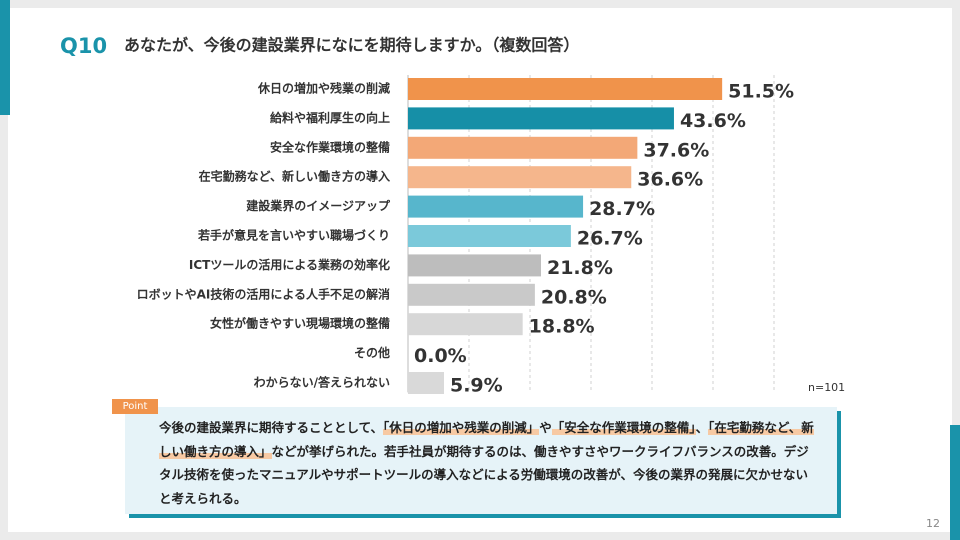  What do you see at coordinates (83, 46) in the screenshot?
I see `question-number: Q10` at bounding box center [83, 46].